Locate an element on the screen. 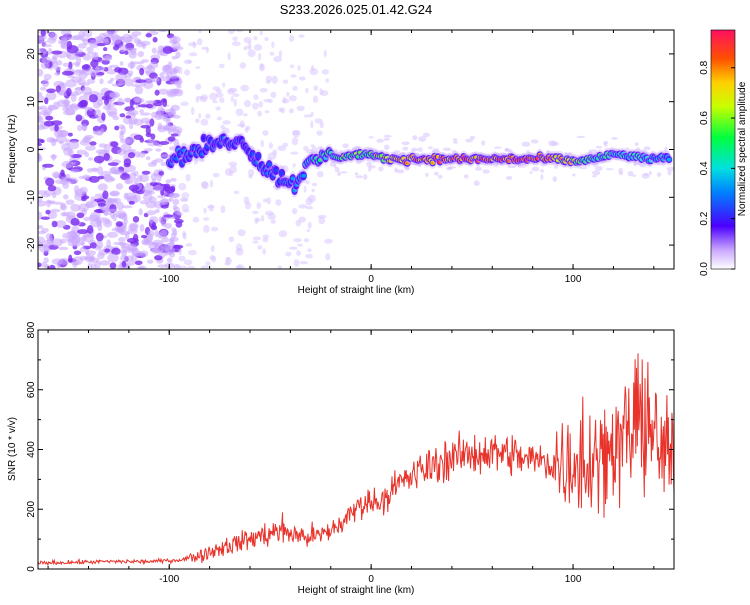 The height and width of the screenshot is (605, 750). x-tick-label: -100 is located at coordinates (169, 579).